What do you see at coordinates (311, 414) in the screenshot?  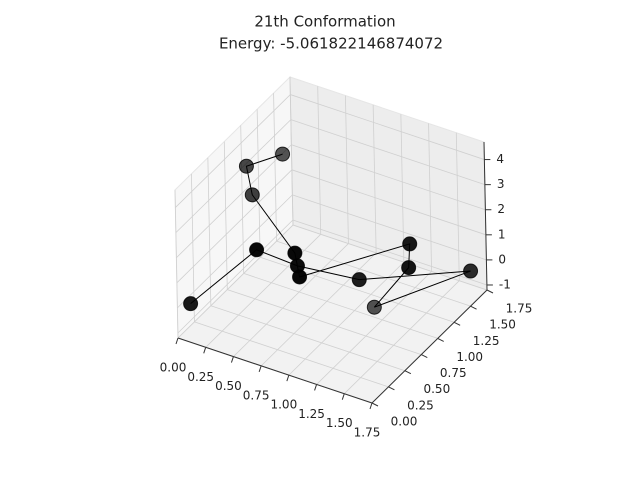 I see `x-tick-label: 1.25` at bounding box center [311, 414].